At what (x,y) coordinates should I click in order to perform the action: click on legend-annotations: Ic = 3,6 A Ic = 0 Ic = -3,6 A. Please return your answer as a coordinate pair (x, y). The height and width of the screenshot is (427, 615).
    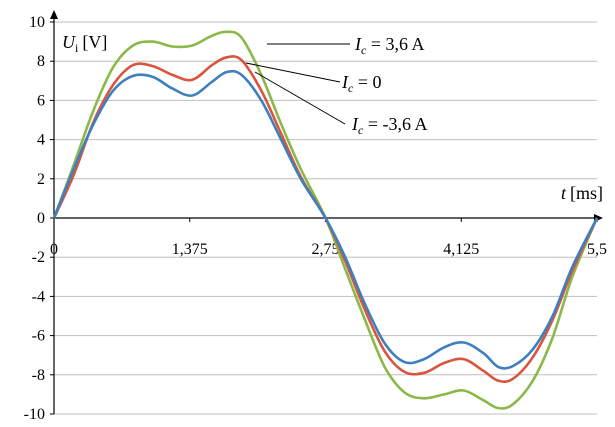
    Looking at the image, I should click on (336, 85).